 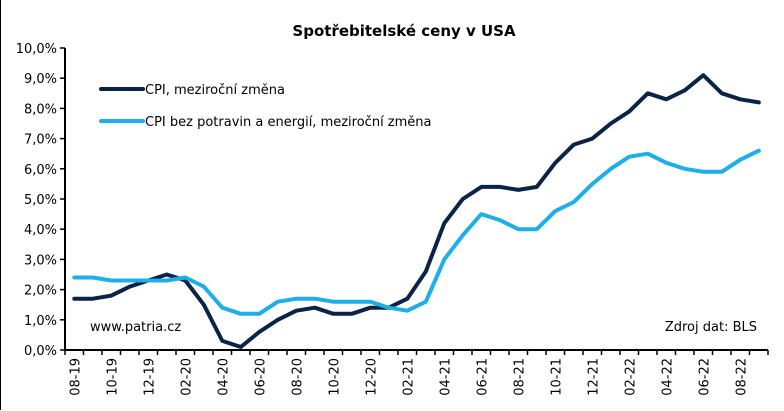 I want to click on x-tick-label: 12-19, so click(x=149, y=377).